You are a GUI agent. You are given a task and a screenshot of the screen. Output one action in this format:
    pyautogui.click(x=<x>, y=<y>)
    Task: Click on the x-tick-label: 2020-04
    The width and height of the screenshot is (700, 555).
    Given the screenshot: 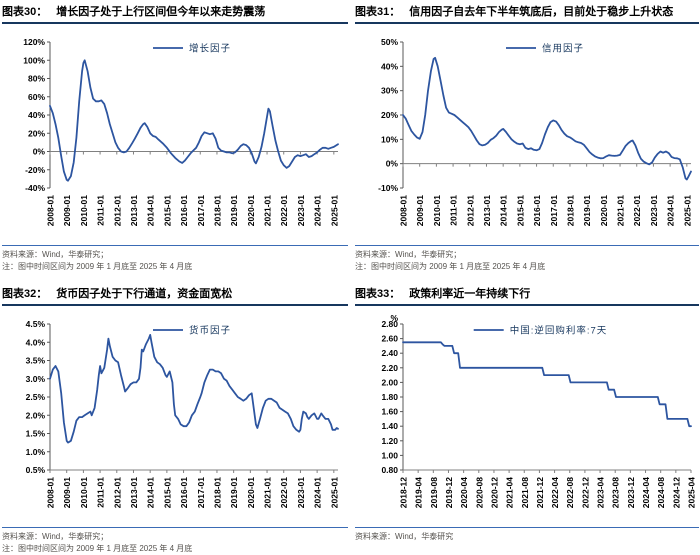 What is the action you would take?
    pyautogui.click(x=464, y=492)
    